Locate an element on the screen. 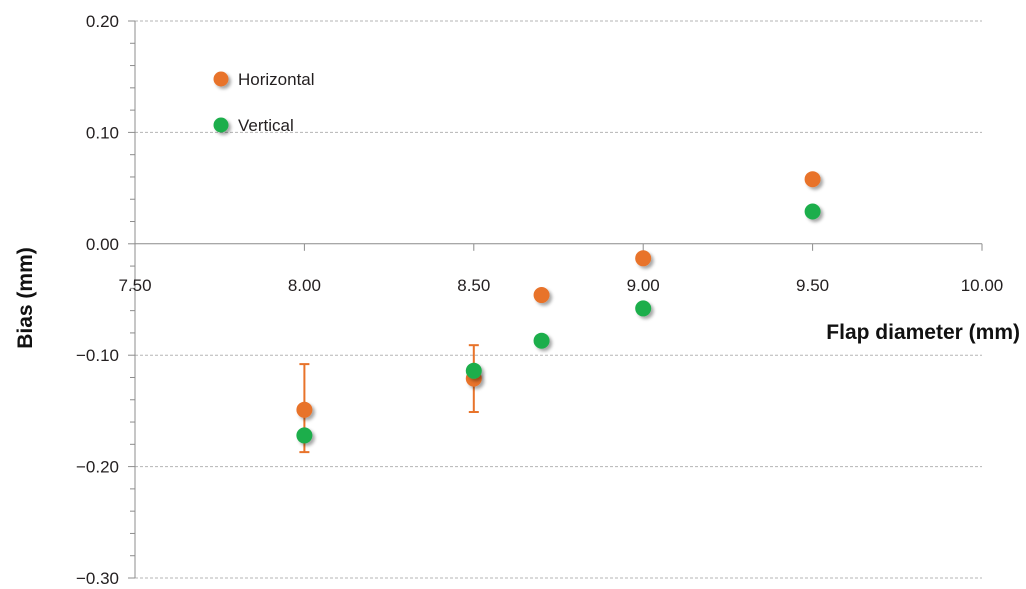 This screenshot has width=1026, height=589. y-tick-label: 0.20 is located at coordinates (102, 21).